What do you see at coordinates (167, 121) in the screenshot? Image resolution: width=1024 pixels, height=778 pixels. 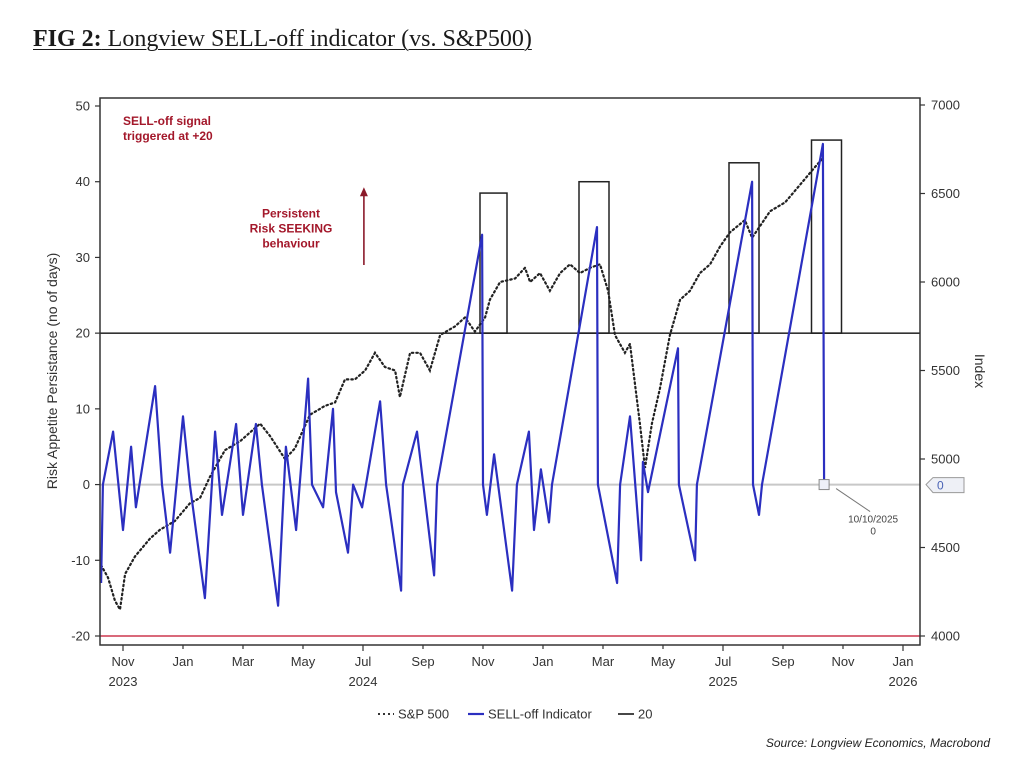 I see `annotation-text-0: SELL-off signal` at bounding box center [167, 121].